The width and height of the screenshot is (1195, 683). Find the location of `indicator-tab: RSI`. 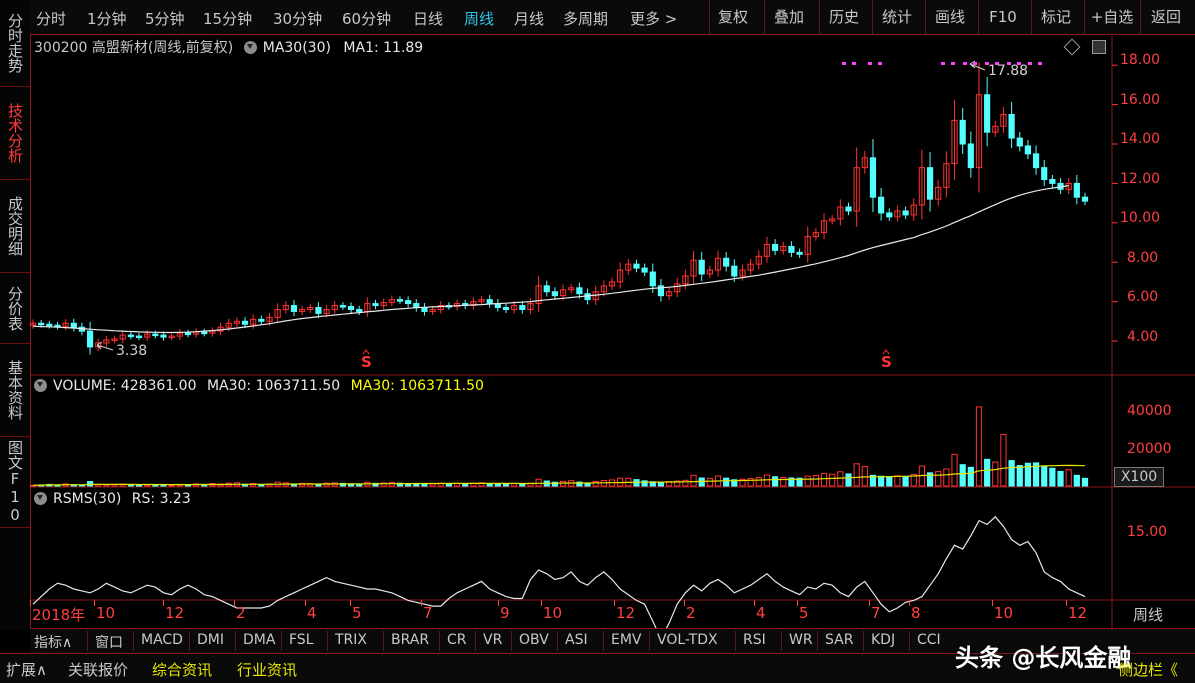

indicator-tab: RSI is located at coordinates (754, 640).